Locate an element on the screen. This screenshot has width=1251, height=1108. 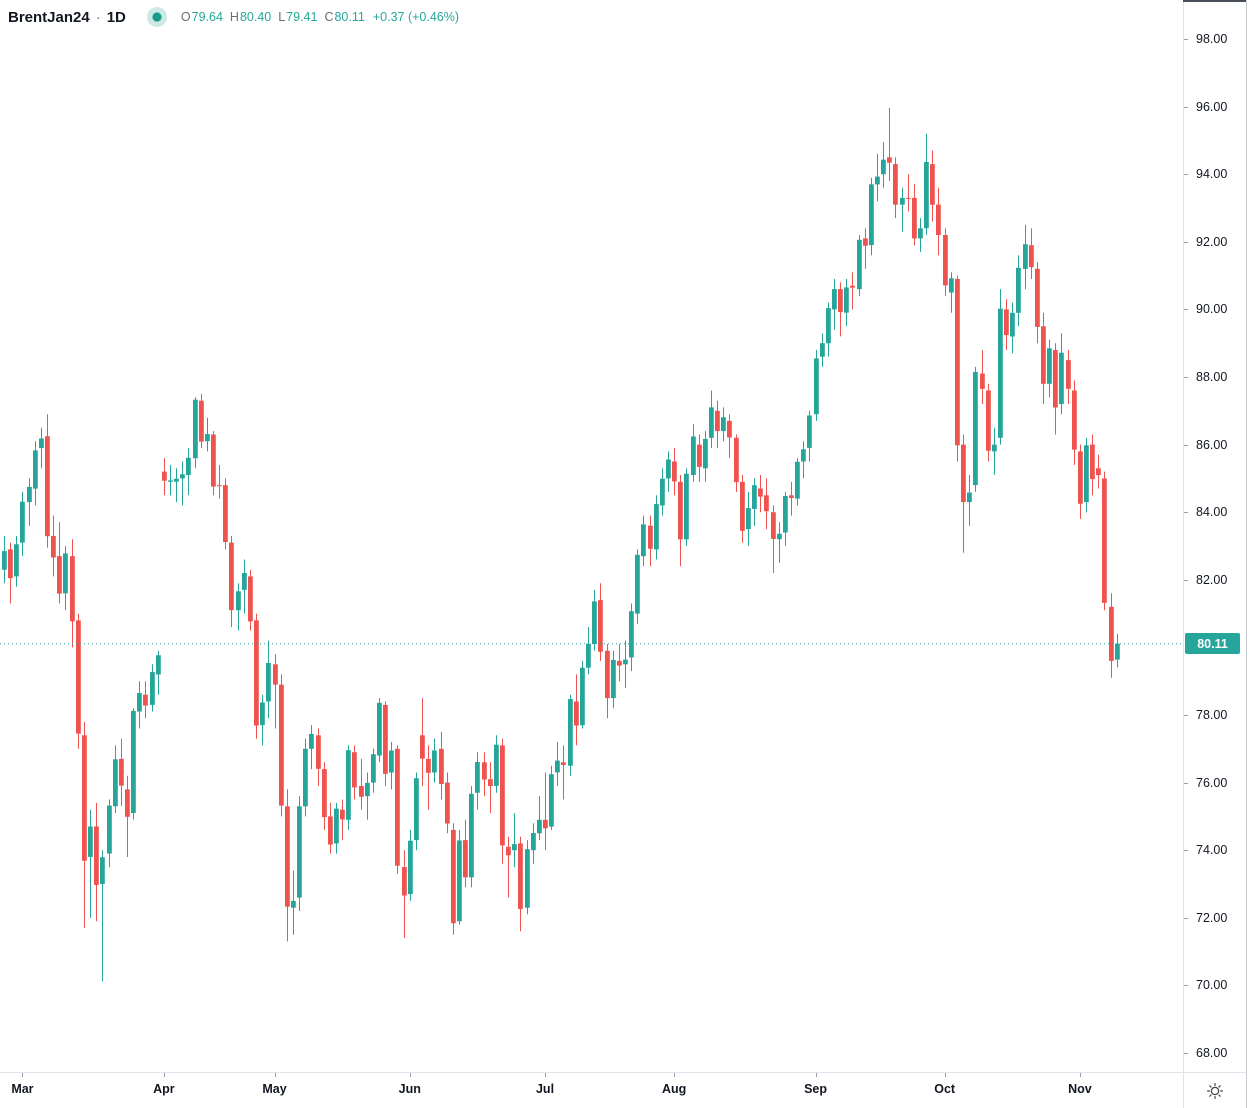
price-axis-label: 82.00 is located at coordinates (1212, 579).